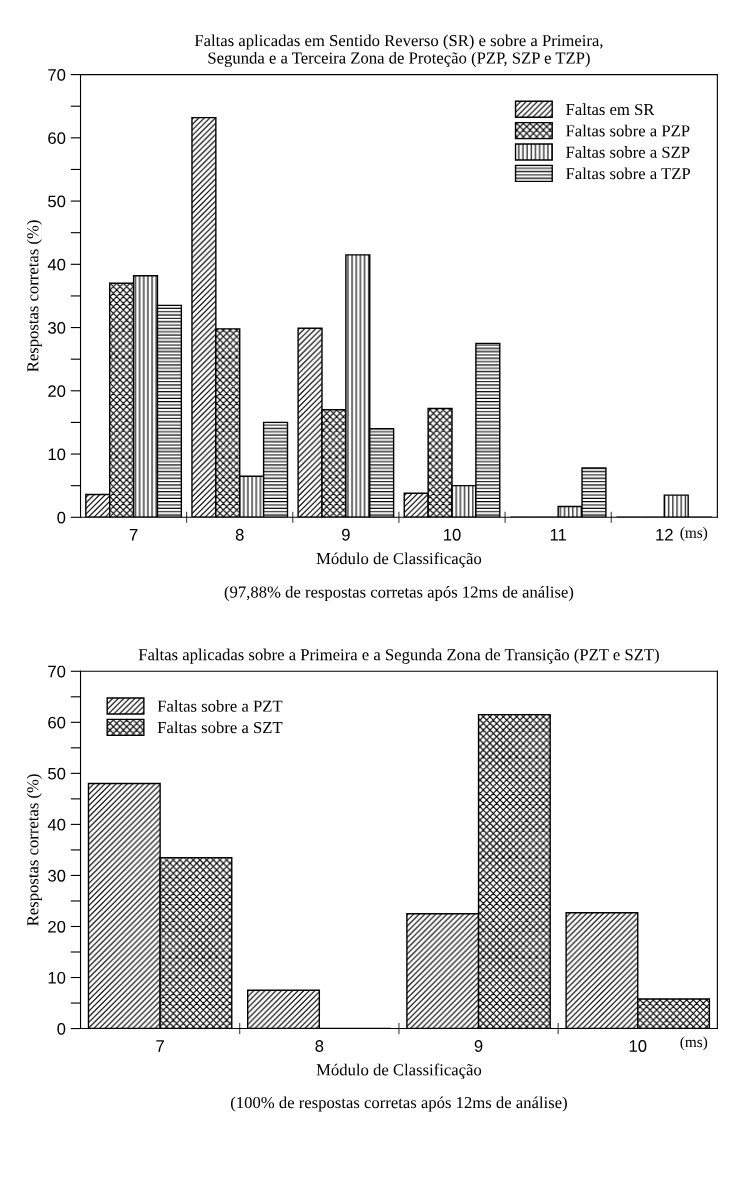  What do you see at coordinates (398, 51) in the screenshot?
I see `chart-title: Faltas aplicadas em Sentido Reverso (SR) e sobre a Primeira, Segunda e a Terceira Zona de Proteção (PZP, SZP e TZP)` at bounding box center [398, 51].